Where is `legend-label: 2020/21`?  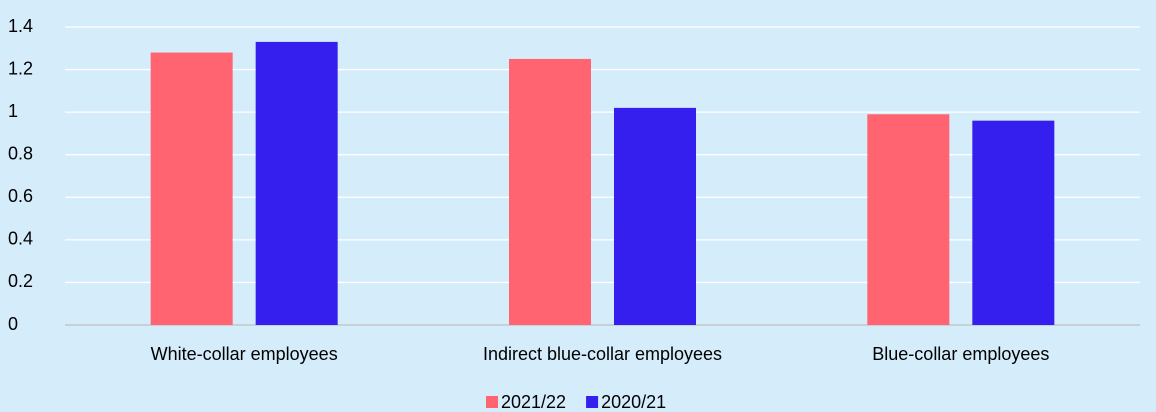
legend-label: 2020/21 is located at coordinates (633, 402).